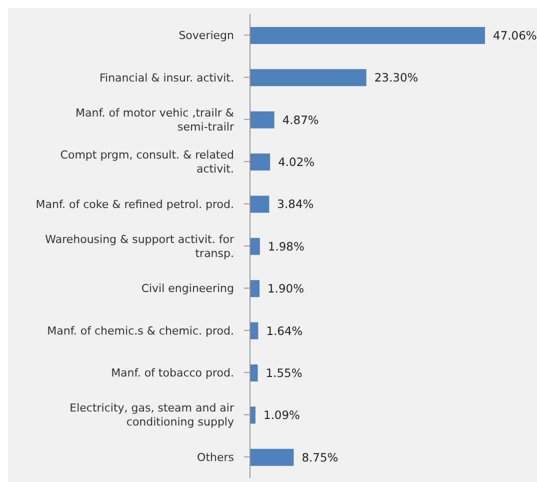  Describe the element at coordinates (152, 414) in the screenshot. I see `y-tick-label: Electricity, gas, steam and air conditioning supply` at that location.